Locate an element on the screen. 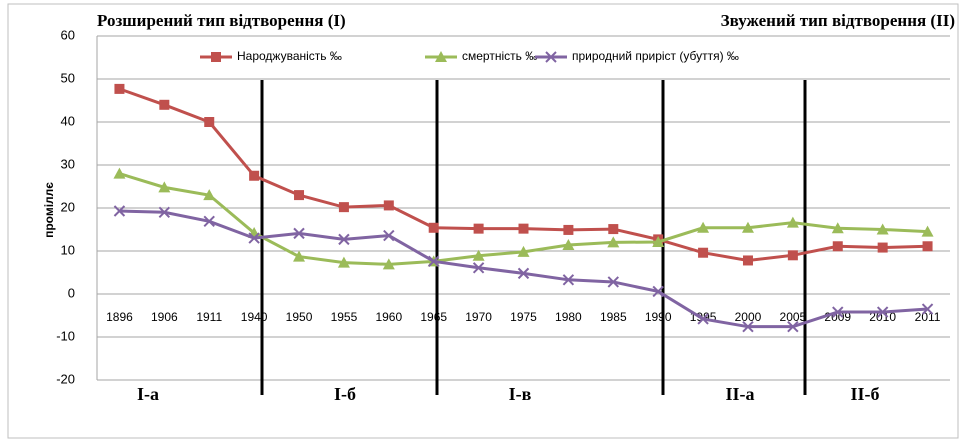  x-tick-label: 1985 is located at coordinates (613, 317).